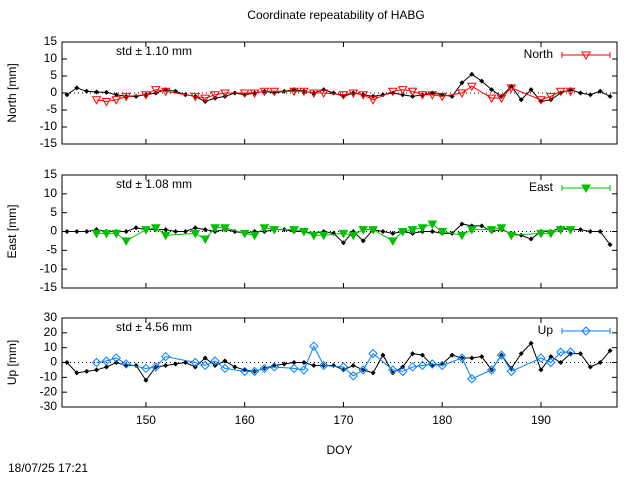 This screenshot has width=640, height=480. I want to click on figure-title: Coordinate repeatability of HABG, so click(335, 15).